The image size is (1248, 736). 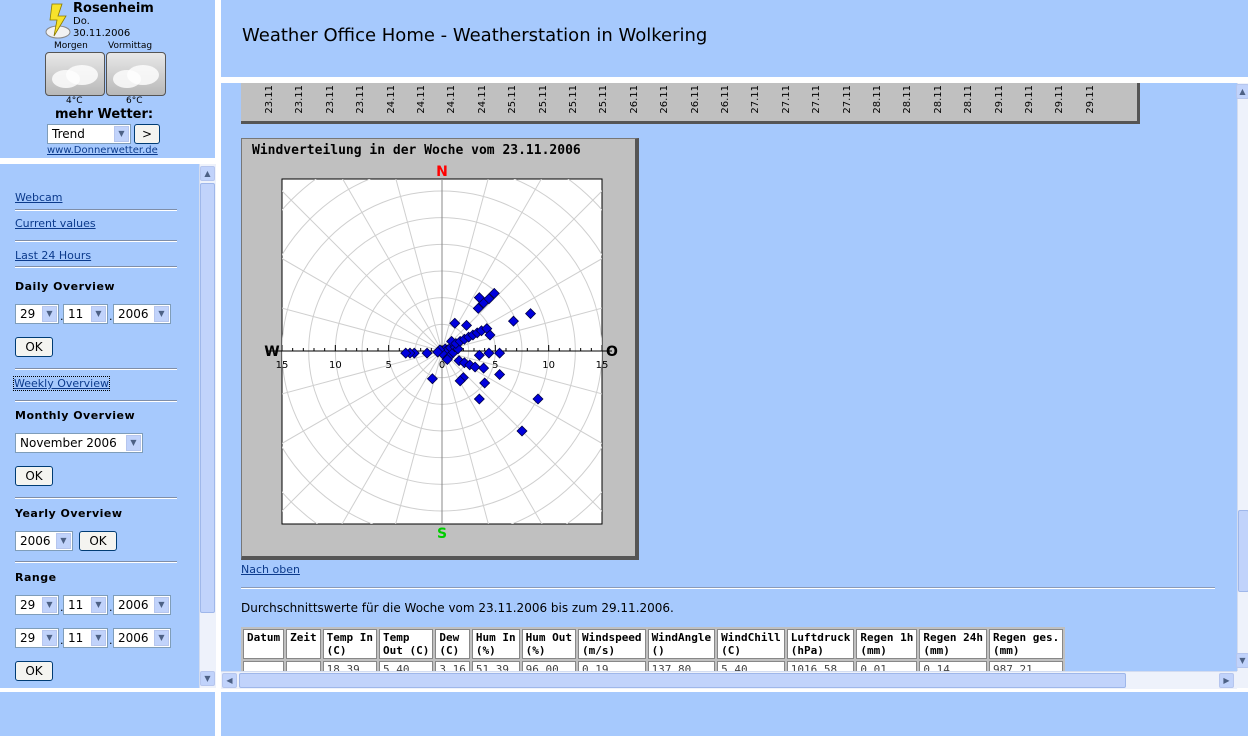 I want to click on column-header-line: WindChill, so click(x=751, y=637).